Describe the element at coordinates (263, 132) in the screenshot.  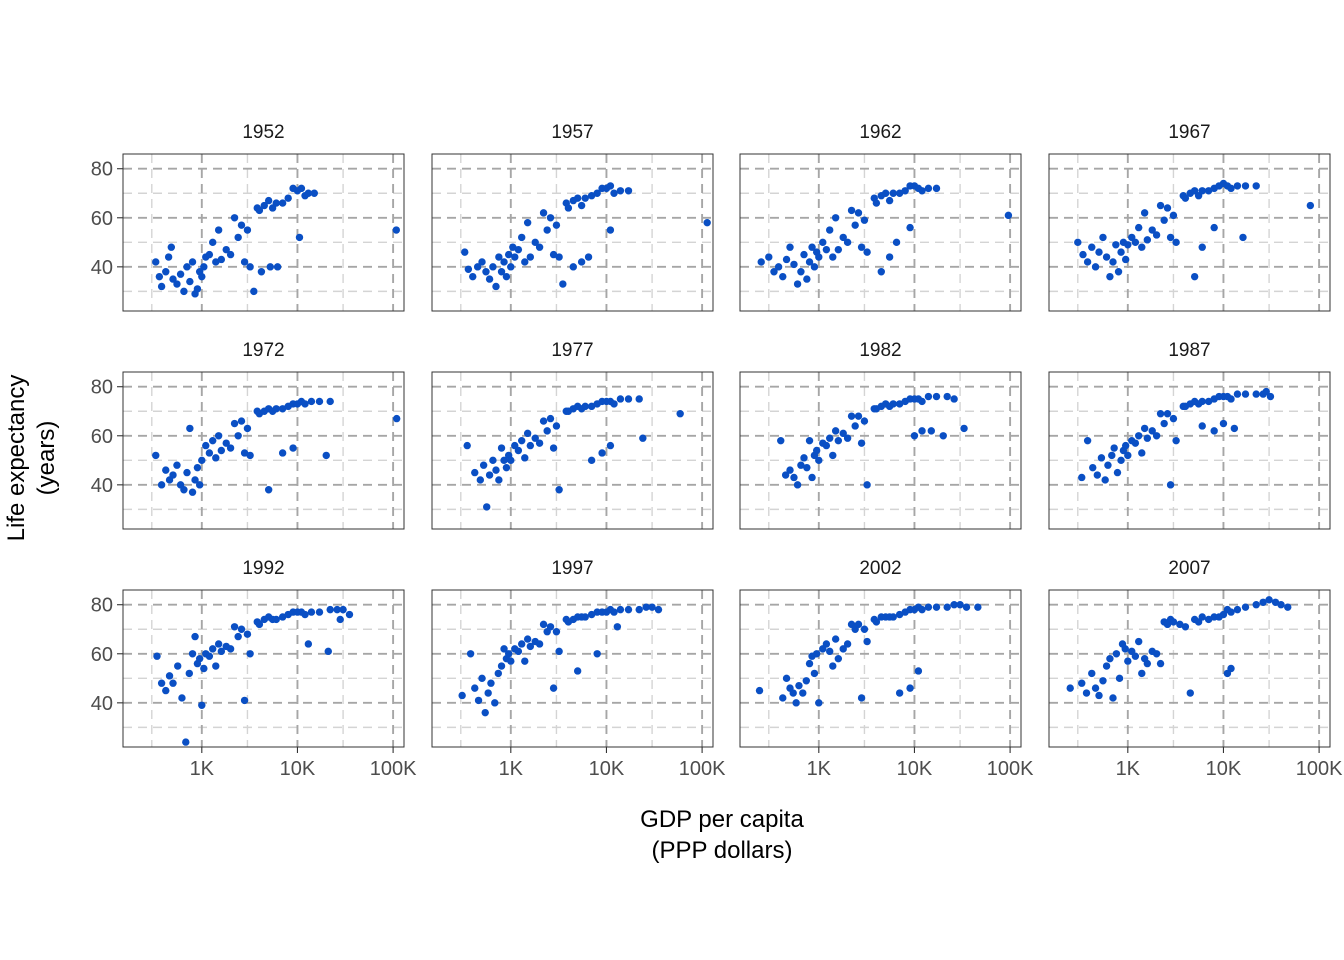
I see `strip-label-1952: 1952` at that location.